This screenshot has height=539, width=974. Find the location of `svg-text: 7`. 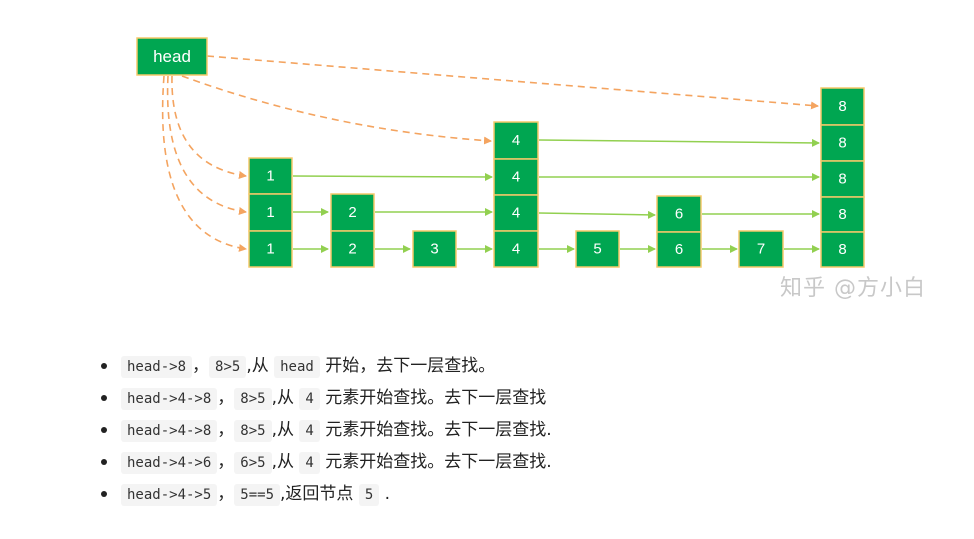

svg-text: 7 is located at coordinates (761, 249).